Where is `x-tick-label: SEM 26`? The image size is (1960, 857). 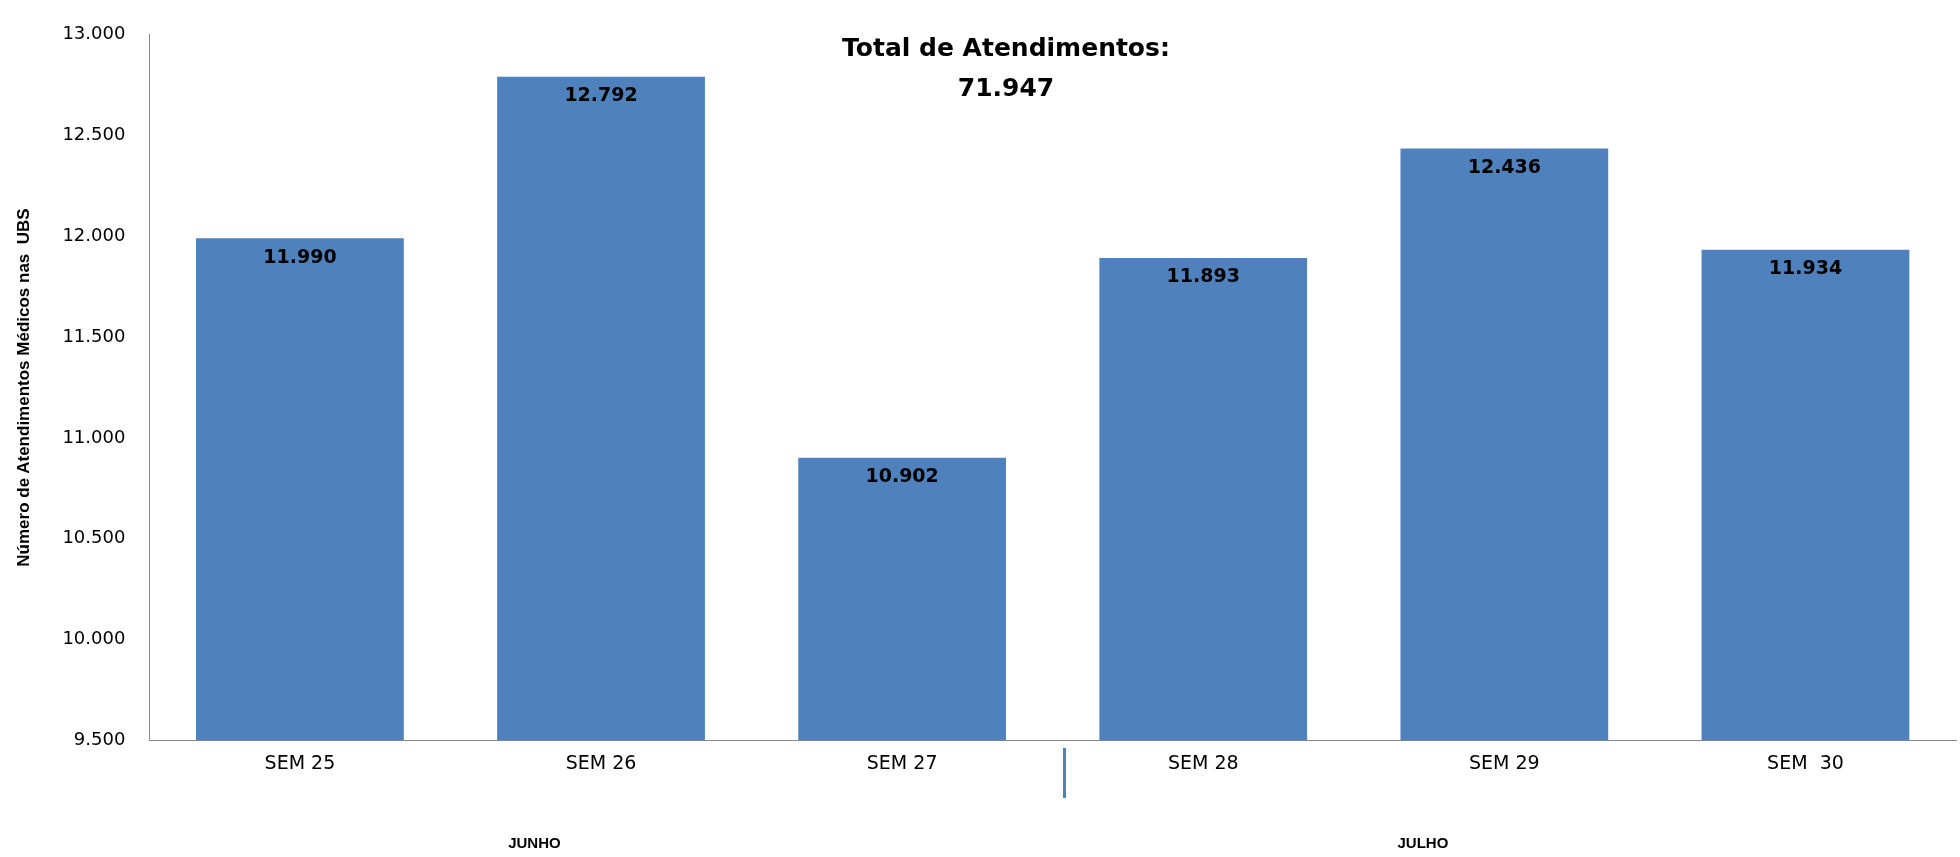 x-tick-label: SEM 26 is located at coordinates (601, 761).